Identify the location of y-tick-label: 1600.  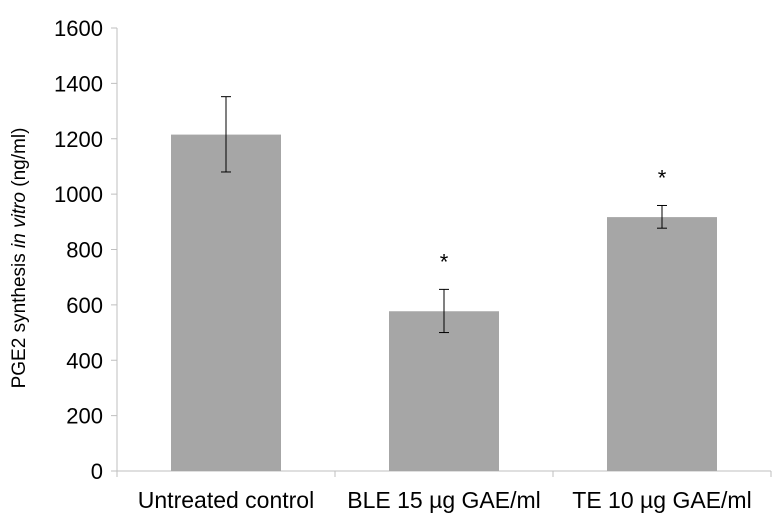
(78, 28).